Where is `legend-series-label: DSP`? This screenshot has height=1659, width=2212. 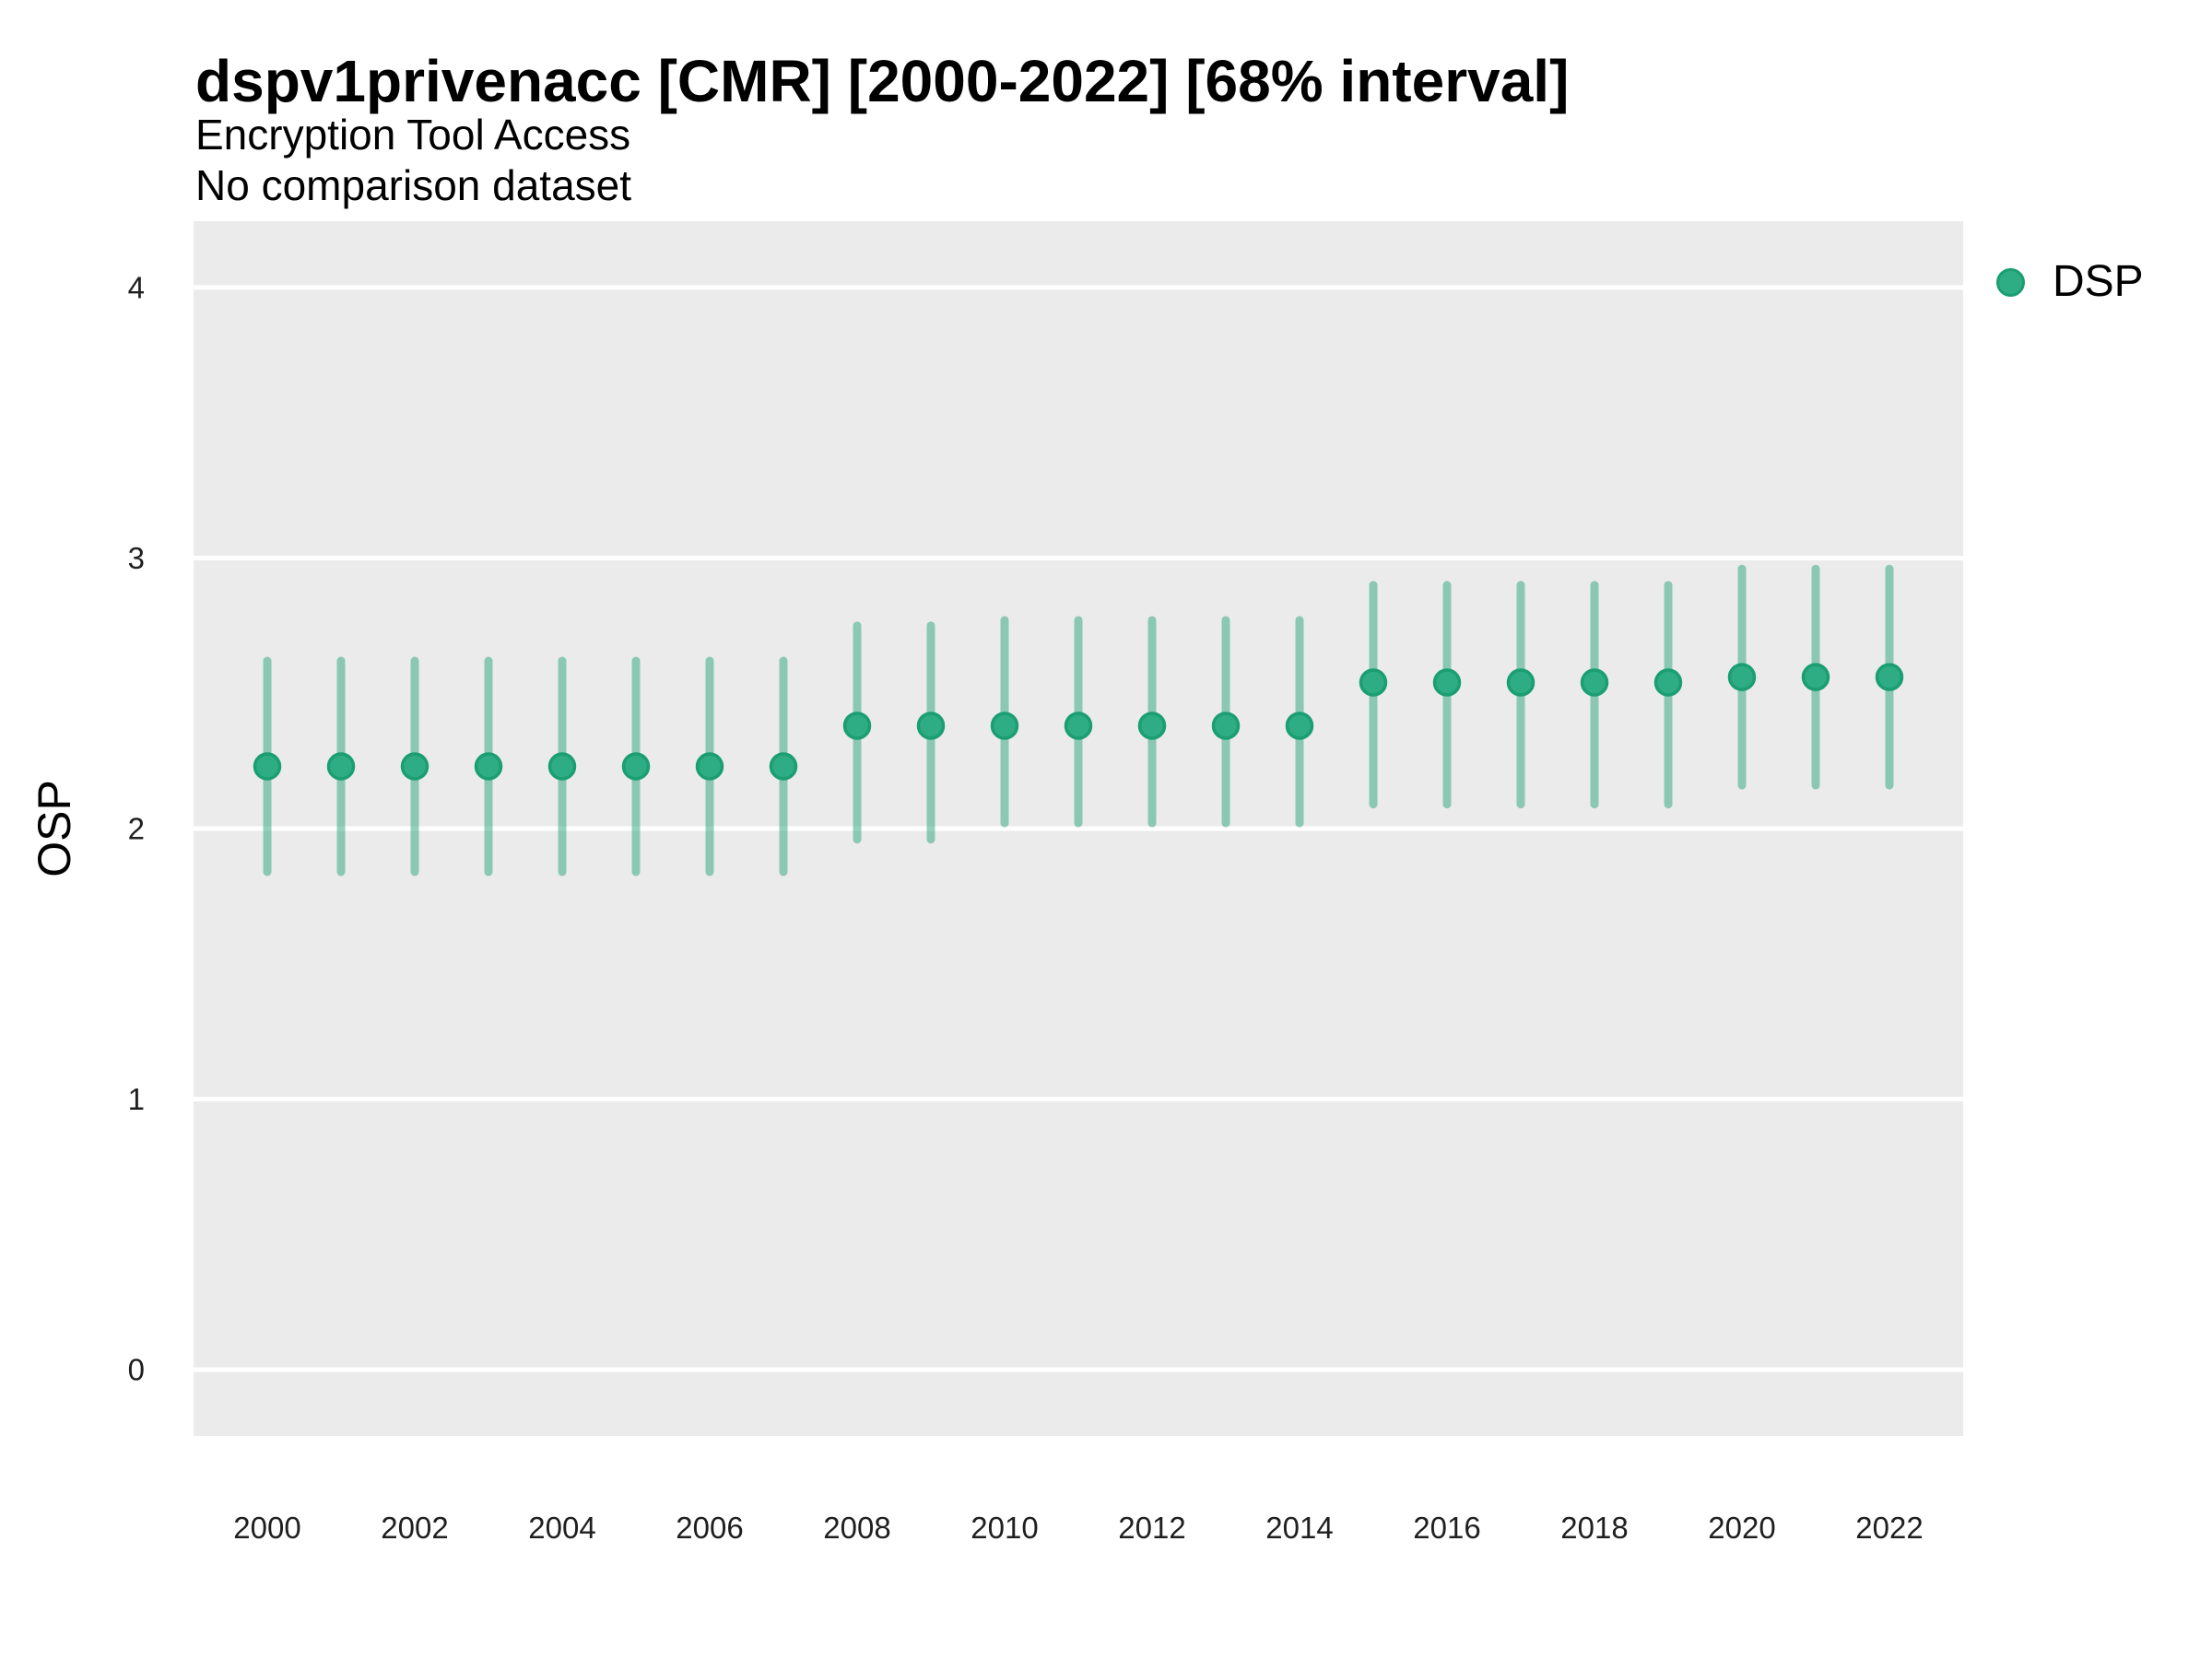 legend-series-label: DSP is located at coordinates (2098, 281).